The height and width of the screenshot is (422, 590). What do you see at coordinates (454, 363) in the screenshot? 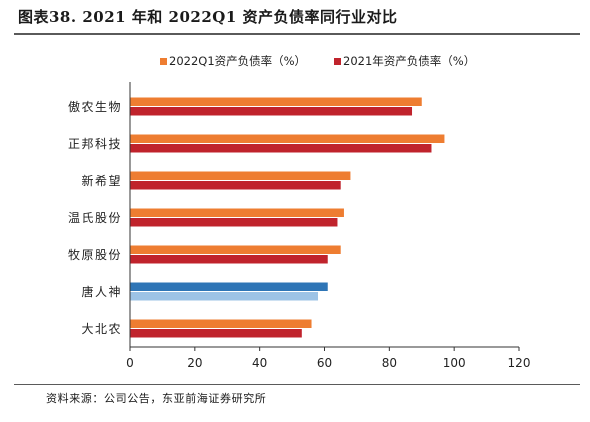
I see `x-tick-label-6: 100` at bounding box center [454, 363].